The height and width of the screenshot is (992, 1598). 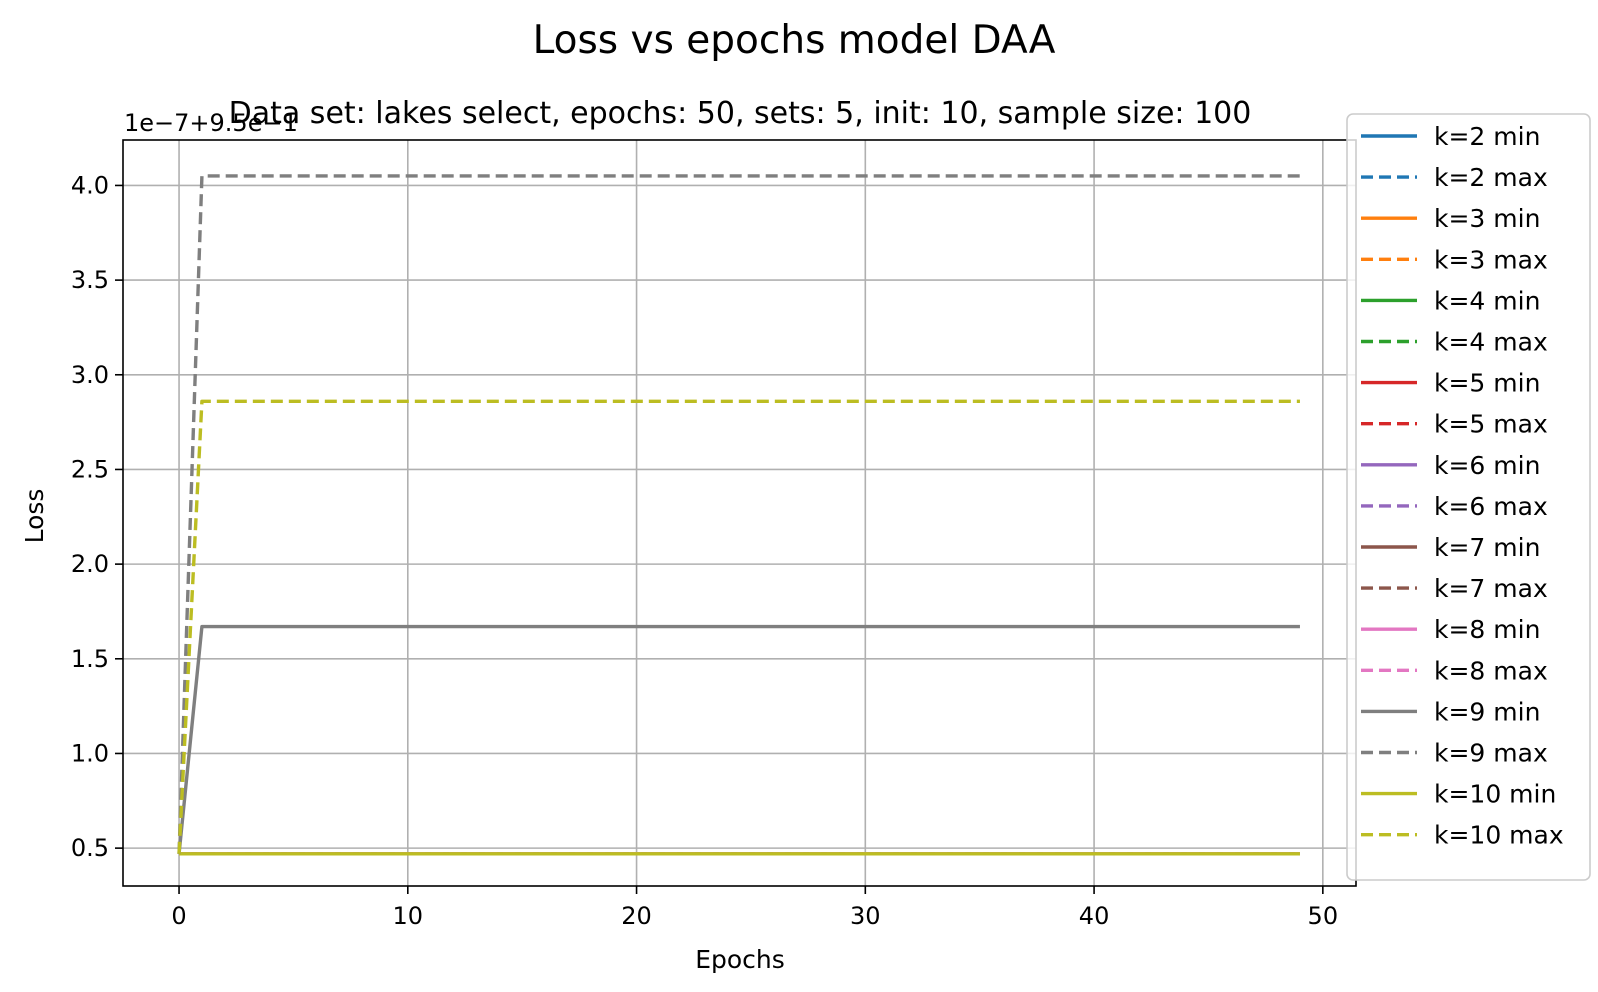 What do you see at coordinates (211, 123) in the screenshot?
I see `y-offset-text: 1e−7+9.5e−1` at bounding box center [211, 123].